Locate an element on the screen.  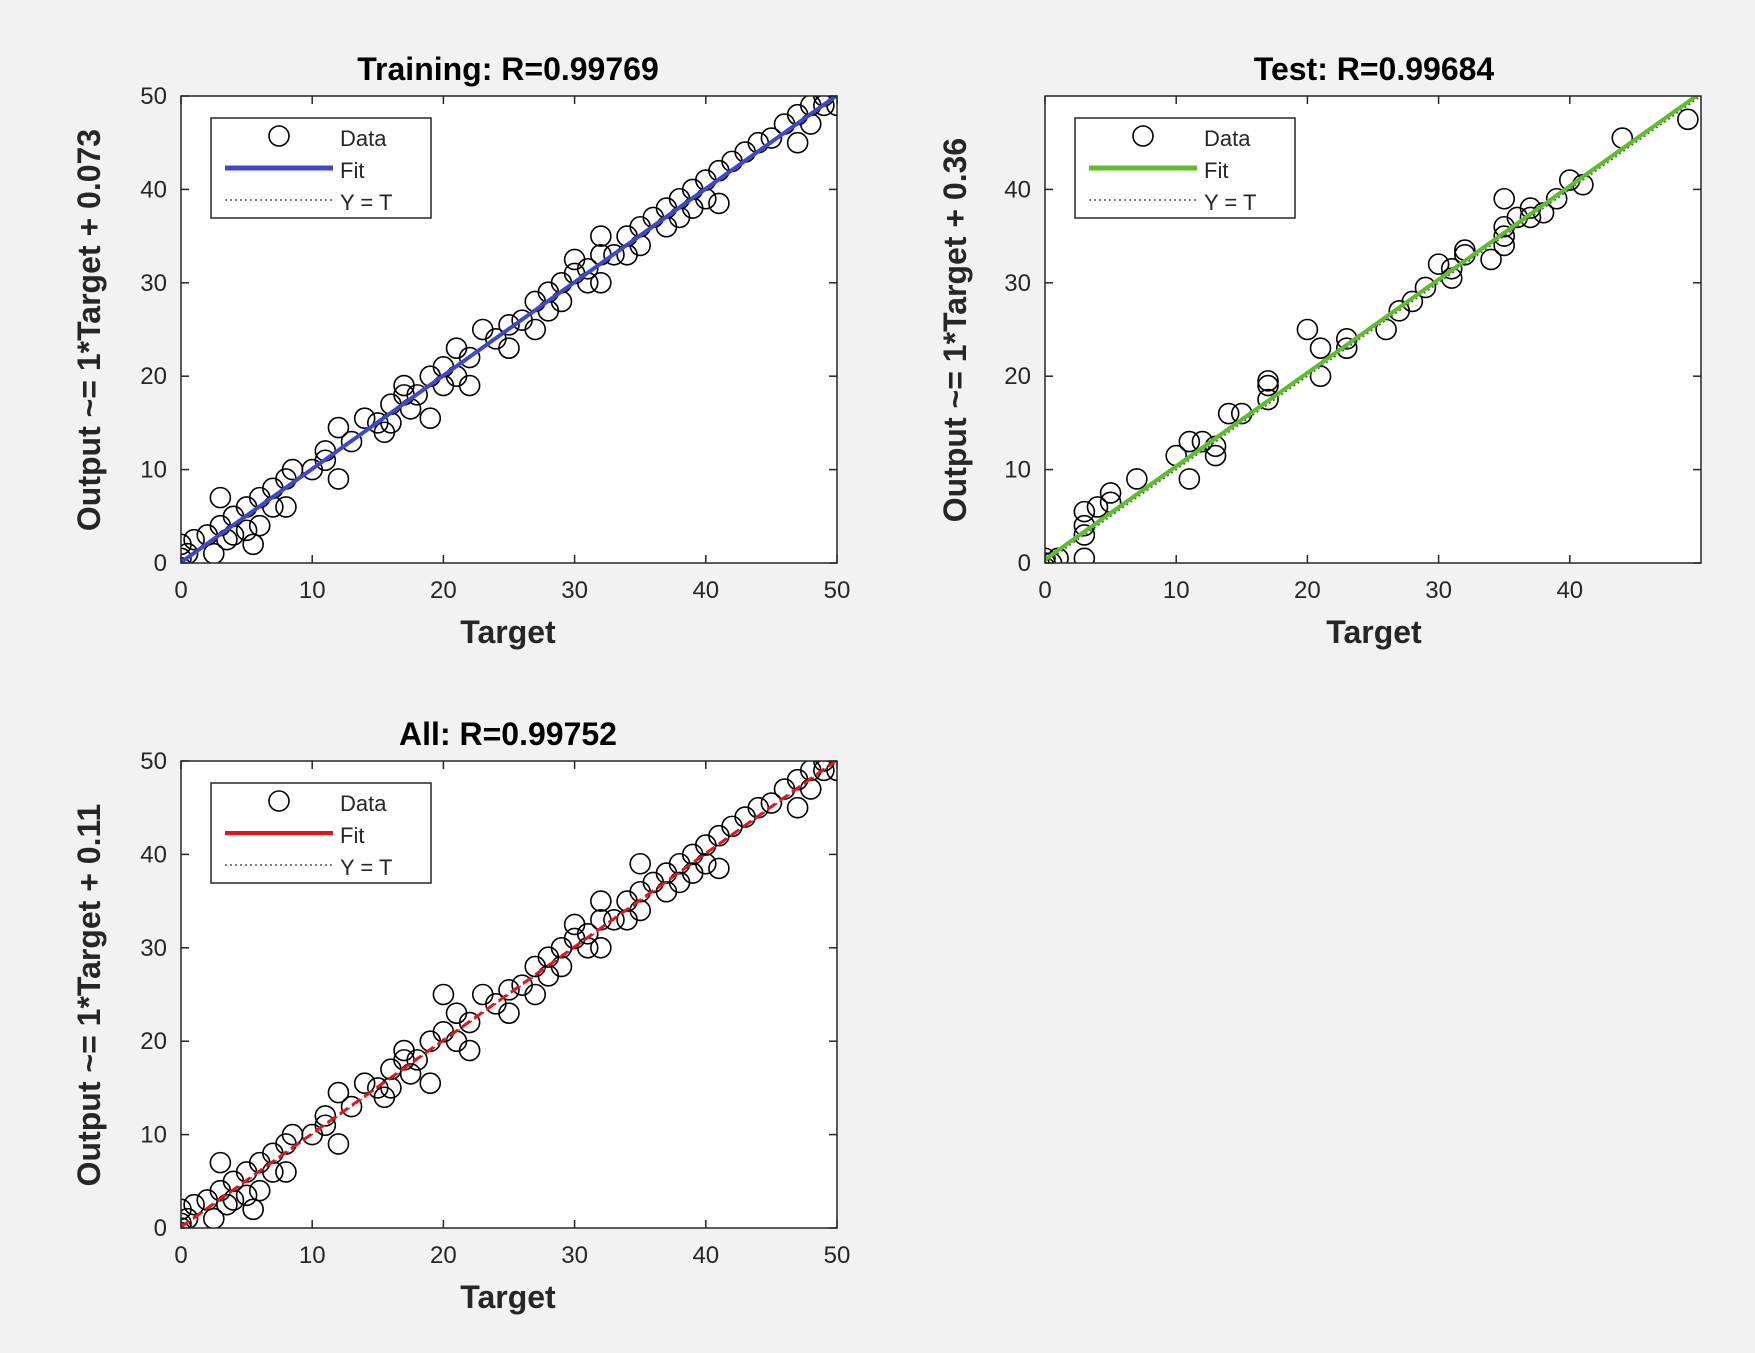
test-xtick-label: 20 is located at coordinates (1307, 590).